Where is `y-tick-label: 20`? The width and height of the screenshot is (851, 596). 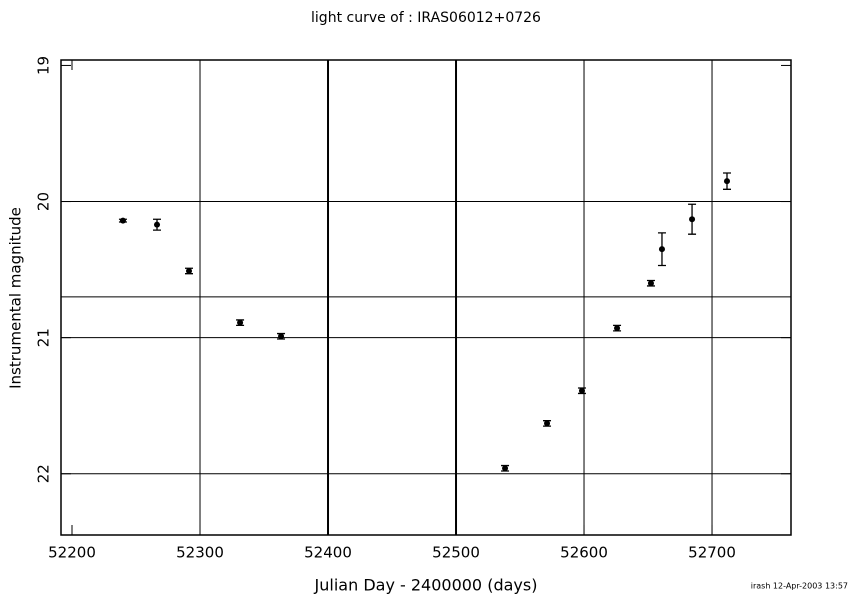 y-tick-label: 20 is located at coordinates (44, 201).